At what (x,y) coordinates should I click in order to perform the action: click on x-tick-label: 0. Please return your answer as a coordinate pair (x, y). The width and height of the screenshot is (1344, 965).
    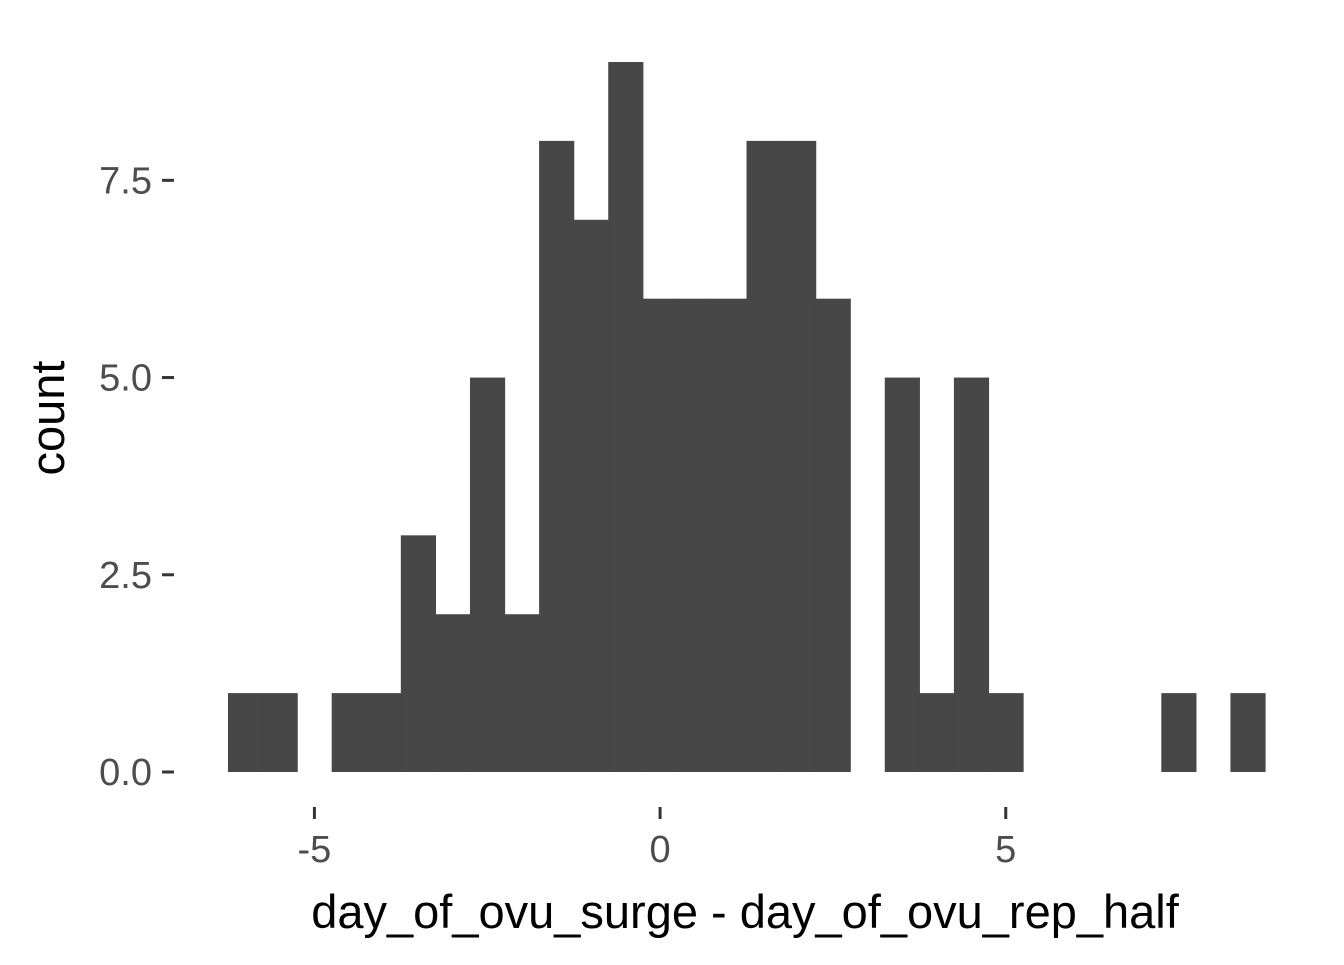
    Looking at the image, I should click on (660, 850).